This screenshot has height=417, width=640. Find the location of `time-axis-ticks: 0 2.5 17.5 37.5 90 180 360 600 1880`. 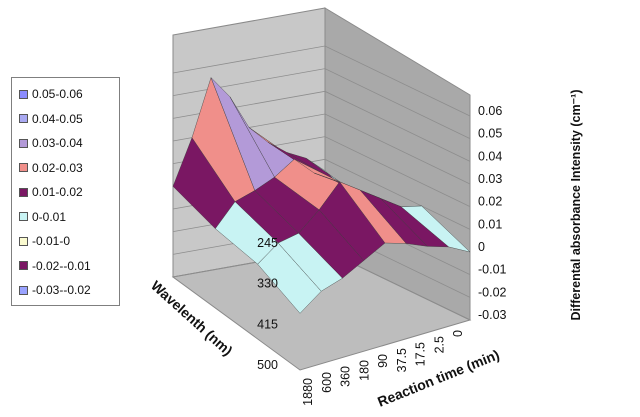

time-axis-ticks: 0 2.5 17.5 37.5 90 180 360 600 1880 is located at coordinates (383, 368).